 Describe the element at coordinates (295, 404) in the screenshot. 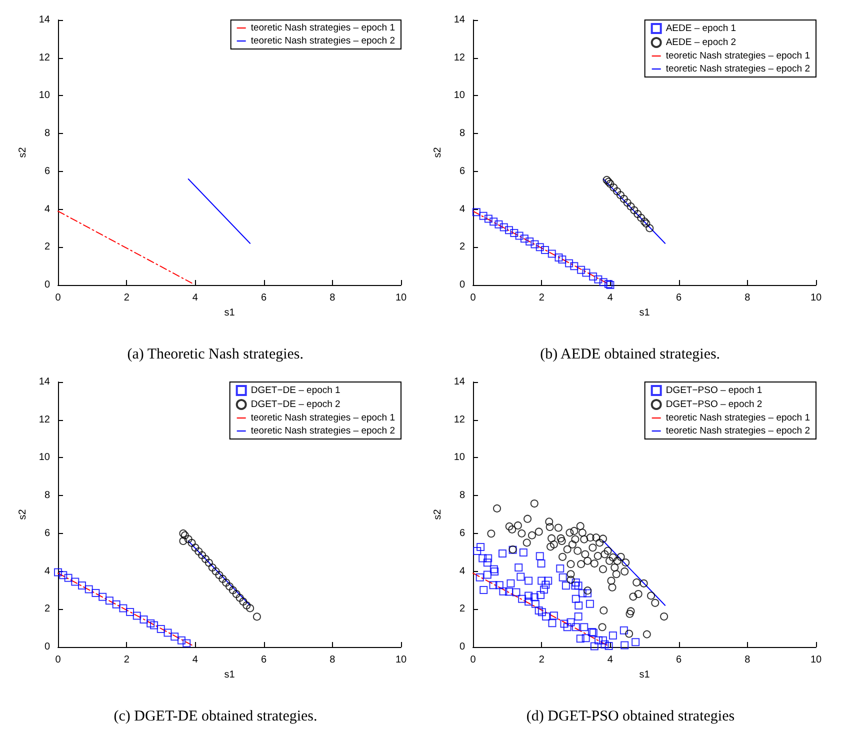

I see `legend-label: DGET−DE – epoch 2` at that location.